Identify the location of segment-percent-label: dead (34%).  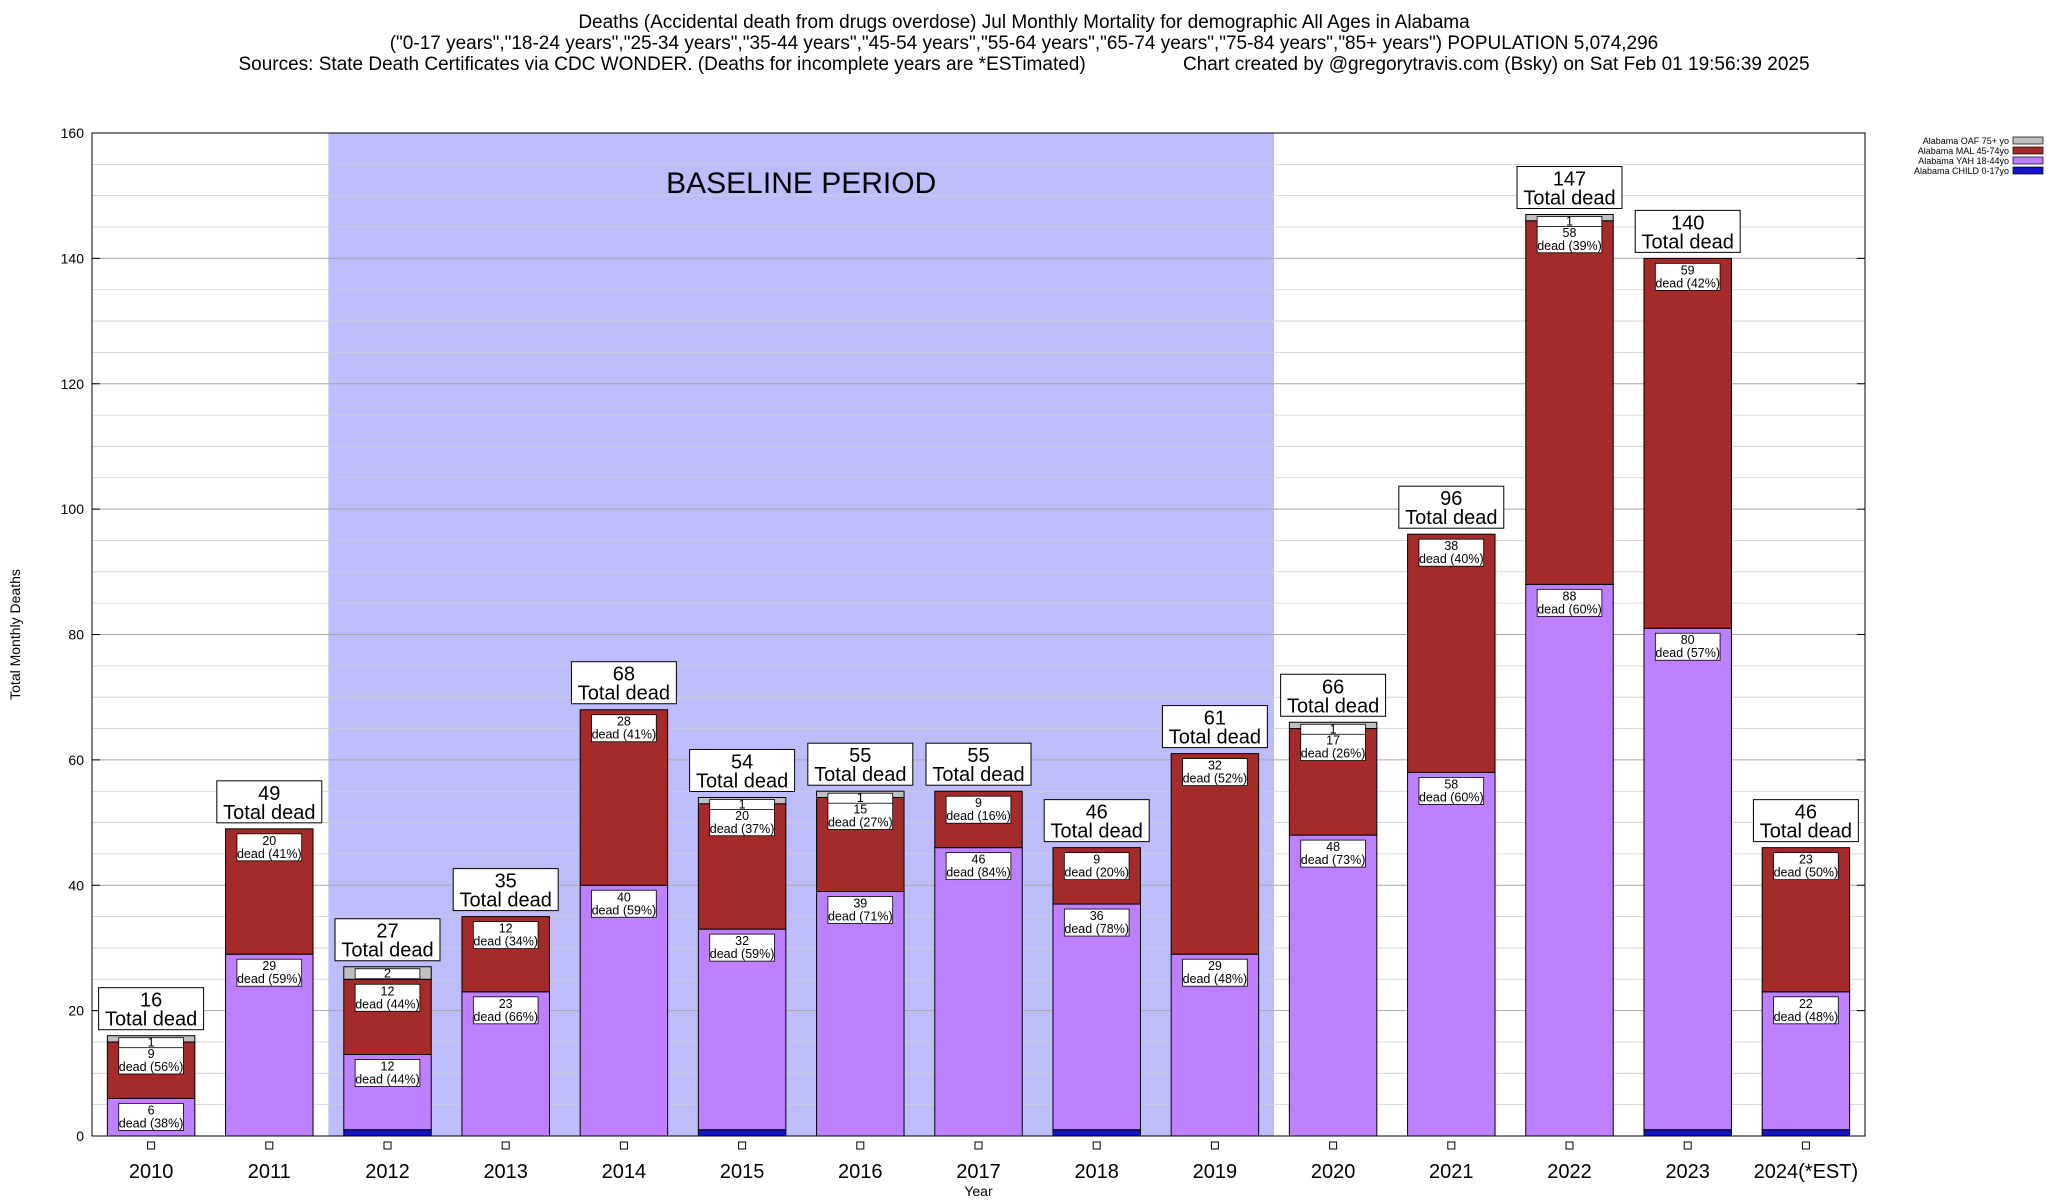
(505, 942).